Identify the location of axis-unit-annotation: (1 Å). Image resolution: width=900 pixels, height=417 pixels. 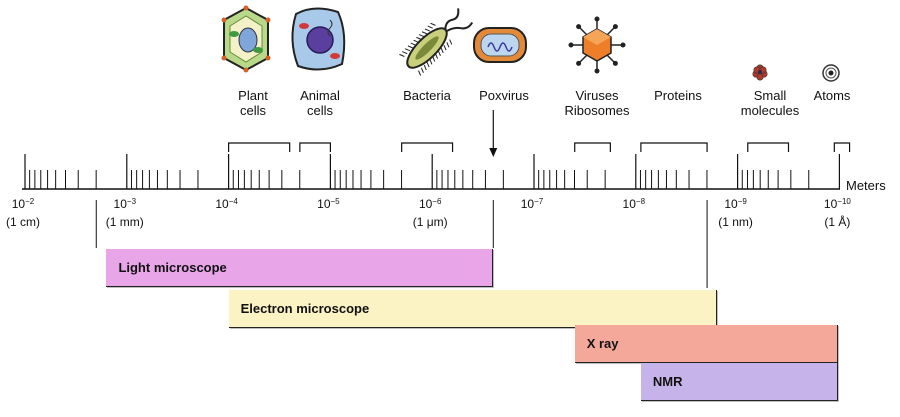
(837, 222).